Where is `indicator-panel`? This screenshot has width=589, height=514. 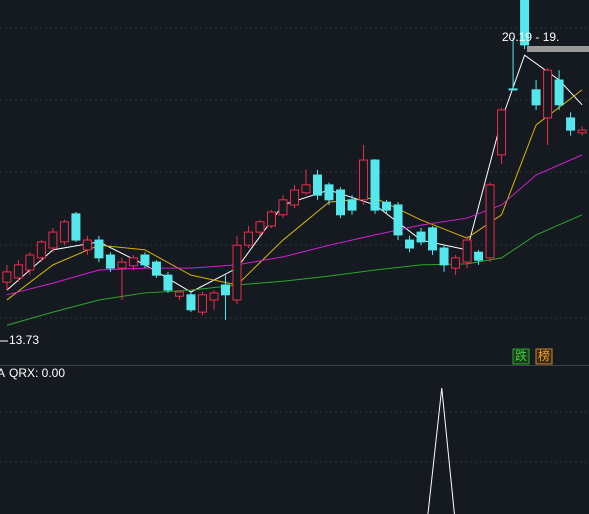
indicator-panel is located at coordinates (441, 450).